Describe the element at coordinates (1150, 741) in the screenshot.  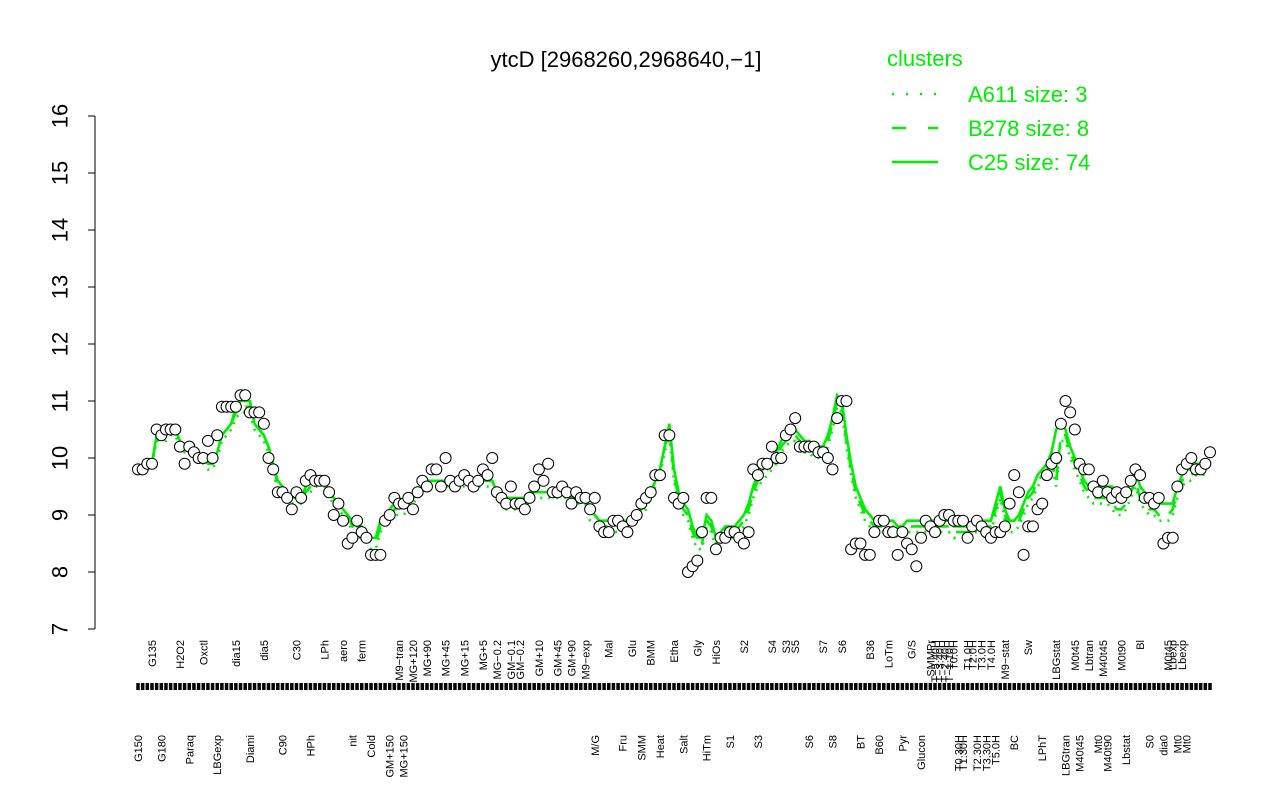
I see `x-tick-label: S0` at that location.